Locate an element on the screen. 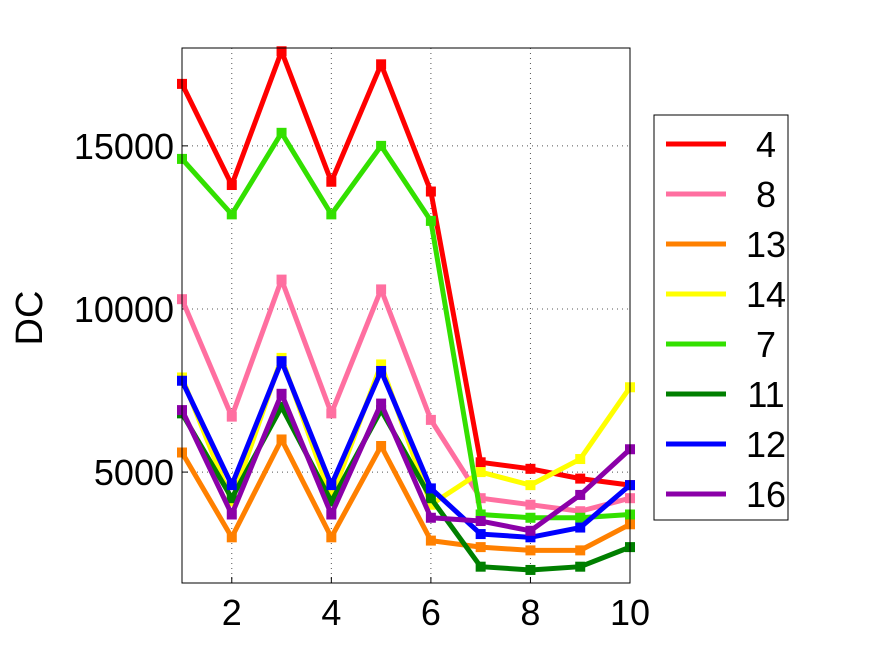  x-tick-label: 10 is located at coordinates (630, 612).